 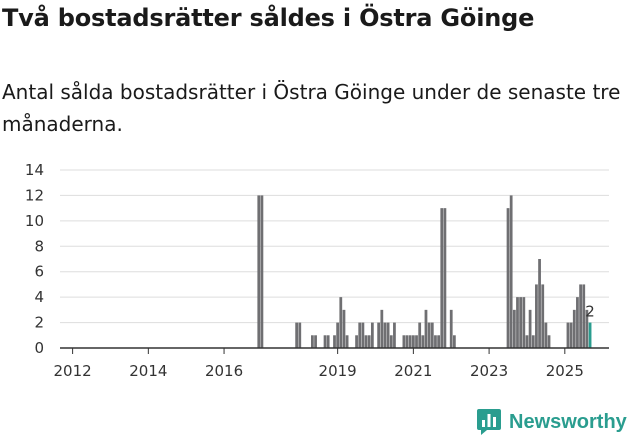 I want to click on x-tick-label: 2012, so click(x=73, y=371).